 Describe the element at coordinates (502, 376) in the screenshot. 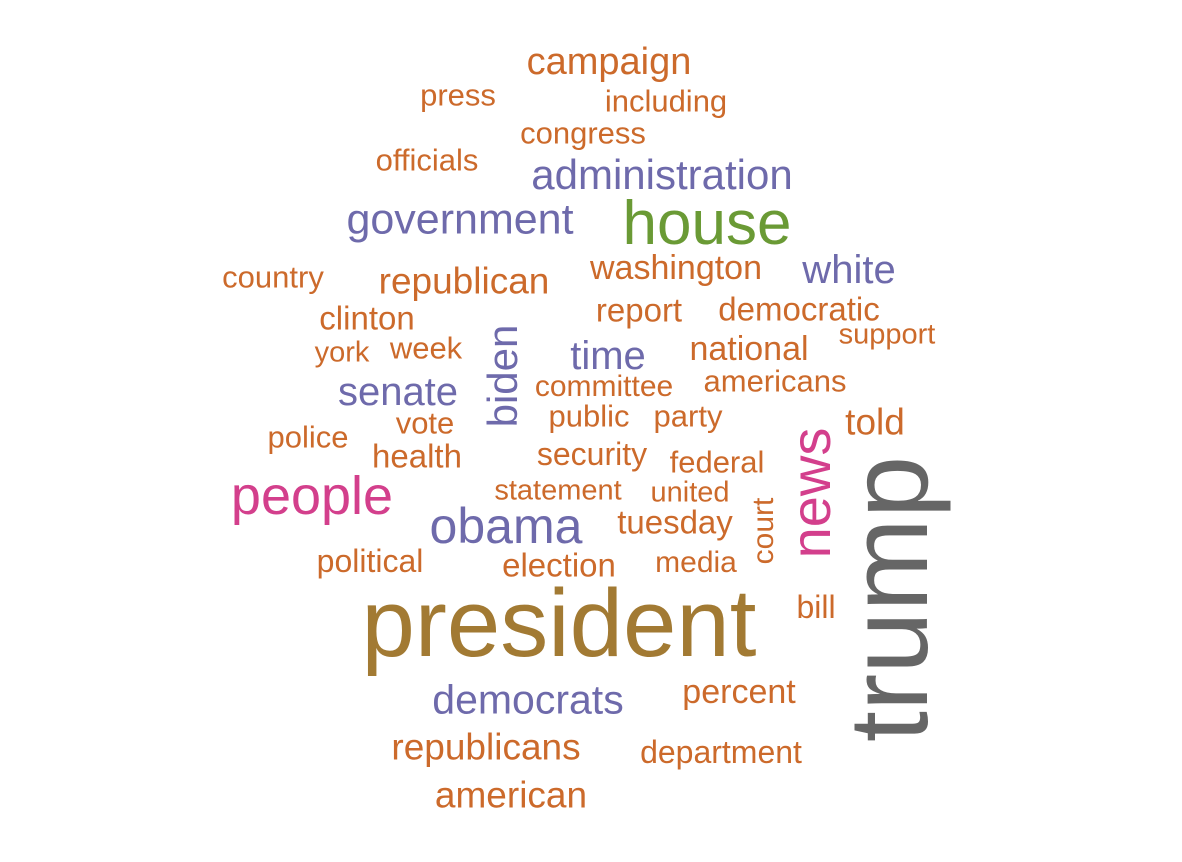

I see `word: biden` at that location.